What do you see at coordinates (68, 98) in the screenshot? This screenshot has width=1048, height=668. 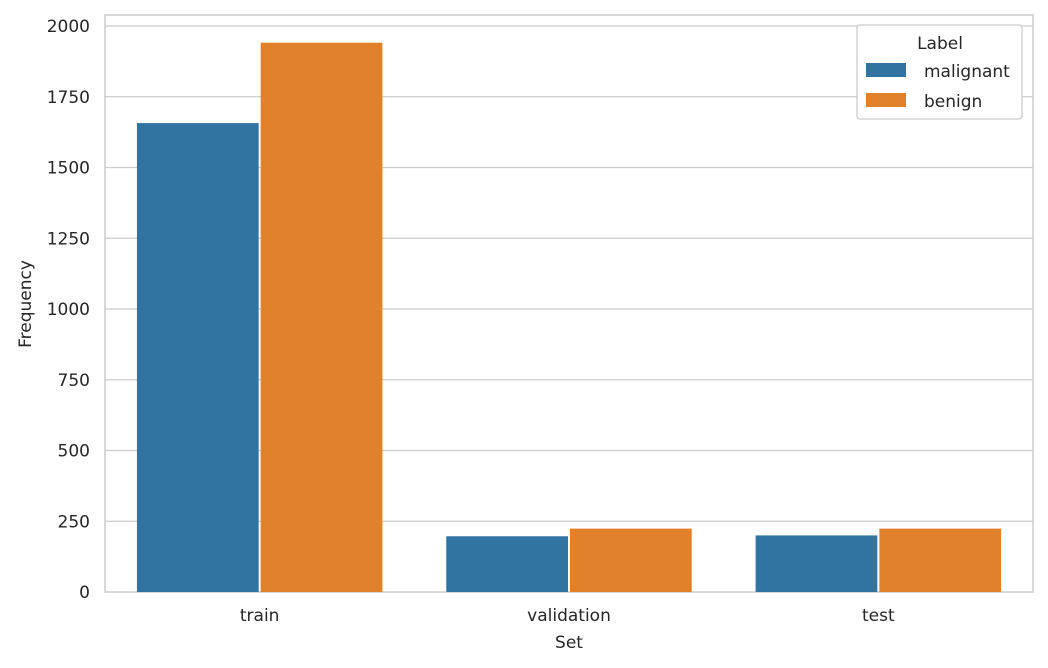 I see `y-tick-label: 1750` at bounding box center [68, 98].